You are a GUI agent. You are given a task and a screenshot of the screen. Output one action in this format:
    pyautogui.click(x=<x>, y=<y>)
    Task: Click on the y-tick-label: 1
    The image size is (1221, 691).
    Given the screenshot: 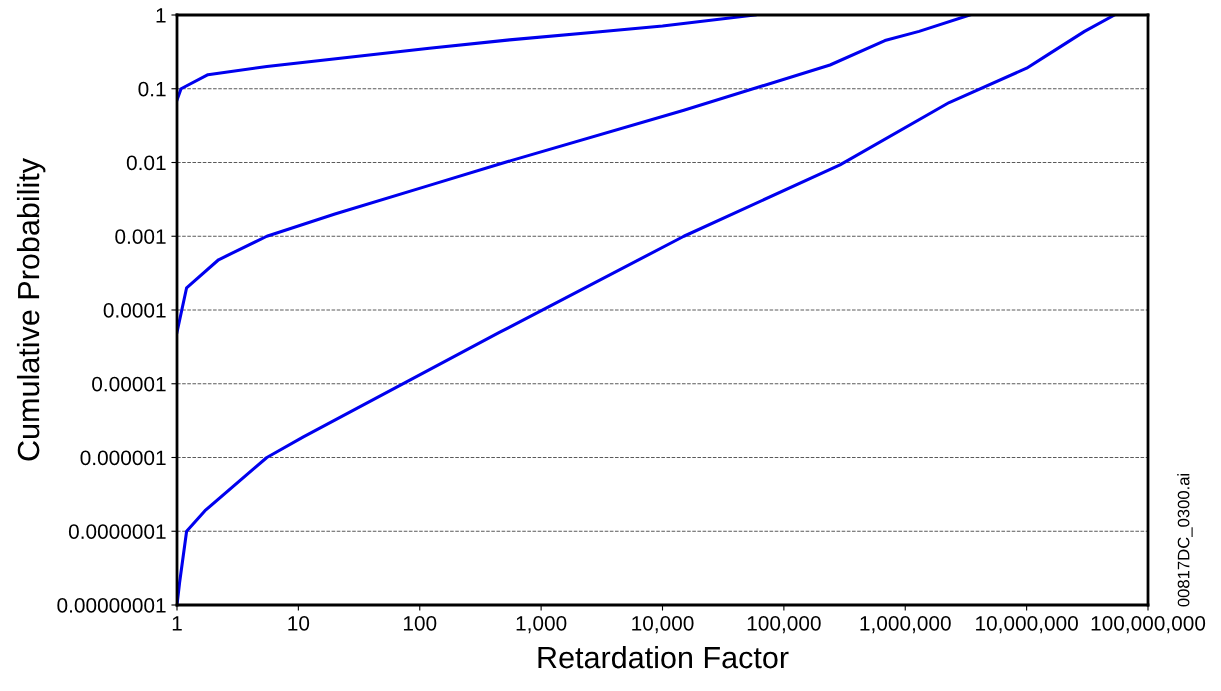 What is the action you would take?
    pyautogui.click(x=161, y=15)
    